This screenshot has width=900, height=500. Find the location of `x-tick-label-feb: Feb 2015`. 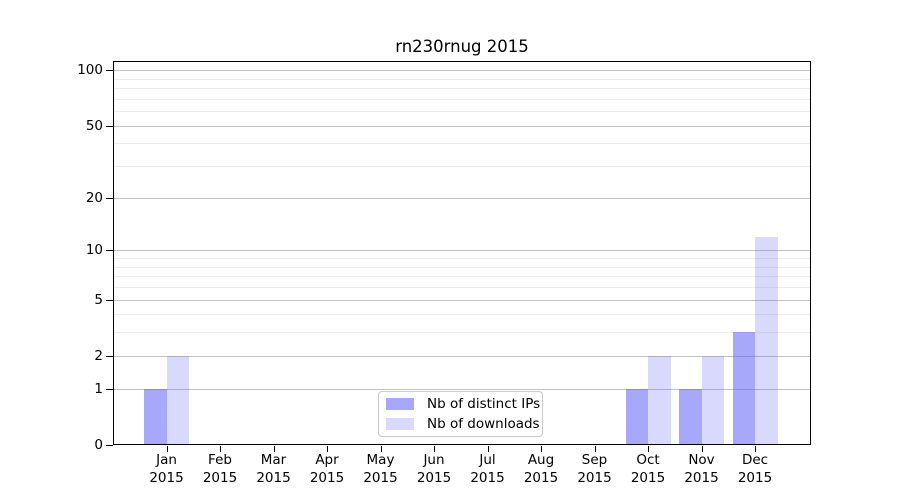

x-tick-label-feb: Feb 2015 is located at coordinates (220, 469).